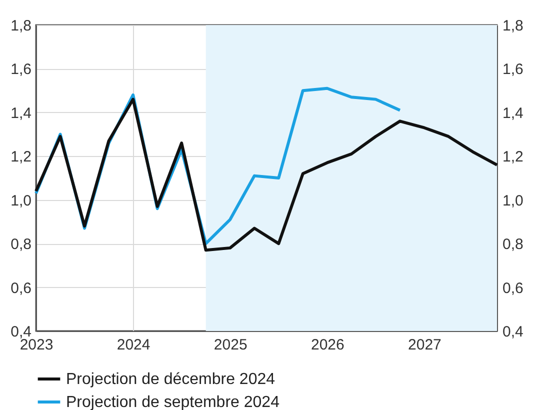  What do you see at coordinates (513, 69) in the screenshot?
I see `y2-tick-label: 1,6` at bounding box center [513, 69].